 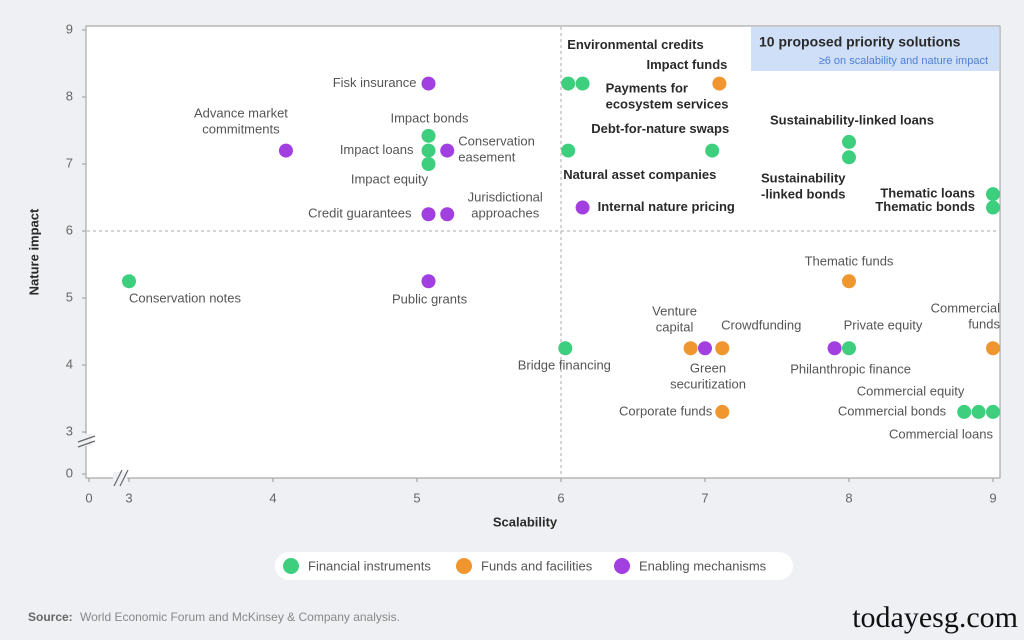 What do you see at coordinates (635, 44) in the screenshot?
I see `point-label: Environmental credits` at bounding box center [635, 44].